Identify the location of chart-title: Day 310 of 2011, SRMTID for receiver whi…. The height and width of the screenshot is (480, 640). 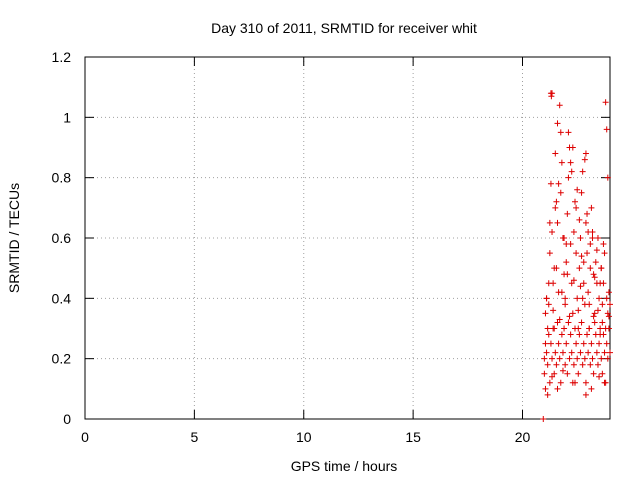
(344, 28).